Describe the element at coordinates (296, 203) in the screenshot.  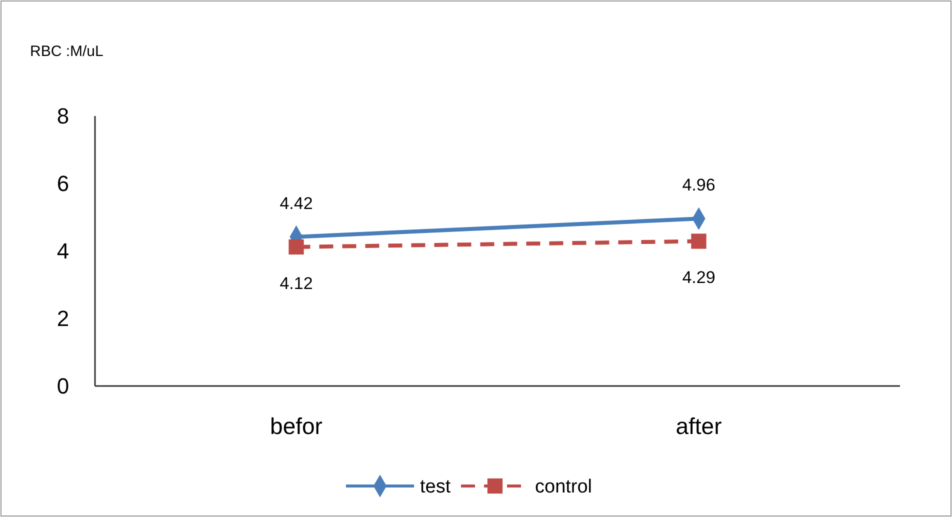
I see `data-label: 4.42` at that location.